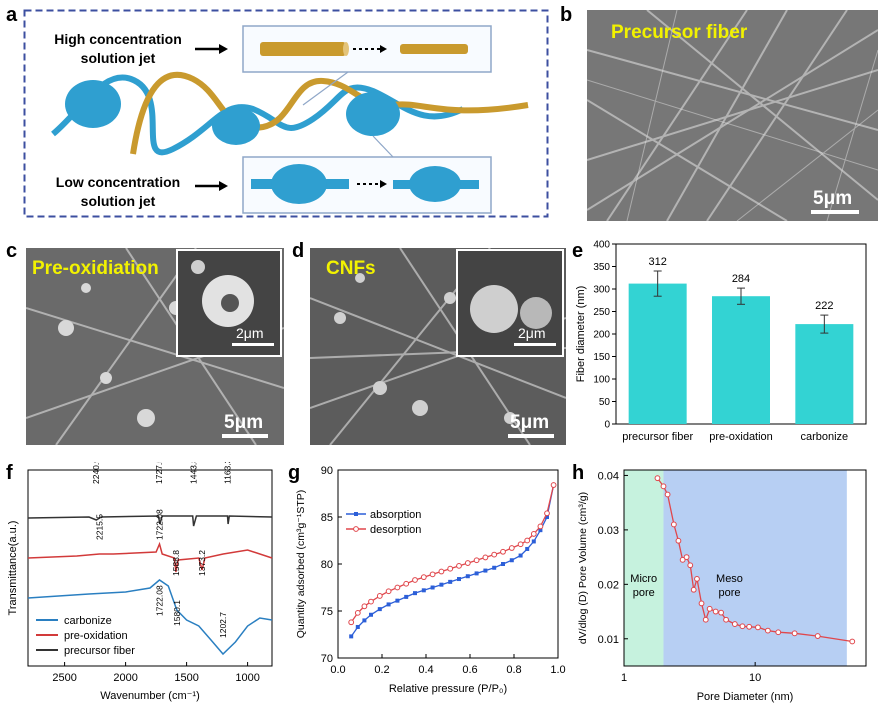 The height and width of the screenshot is (716, 883). I want to click on inset-scale-text-c: 2μm, so click(250, 333).